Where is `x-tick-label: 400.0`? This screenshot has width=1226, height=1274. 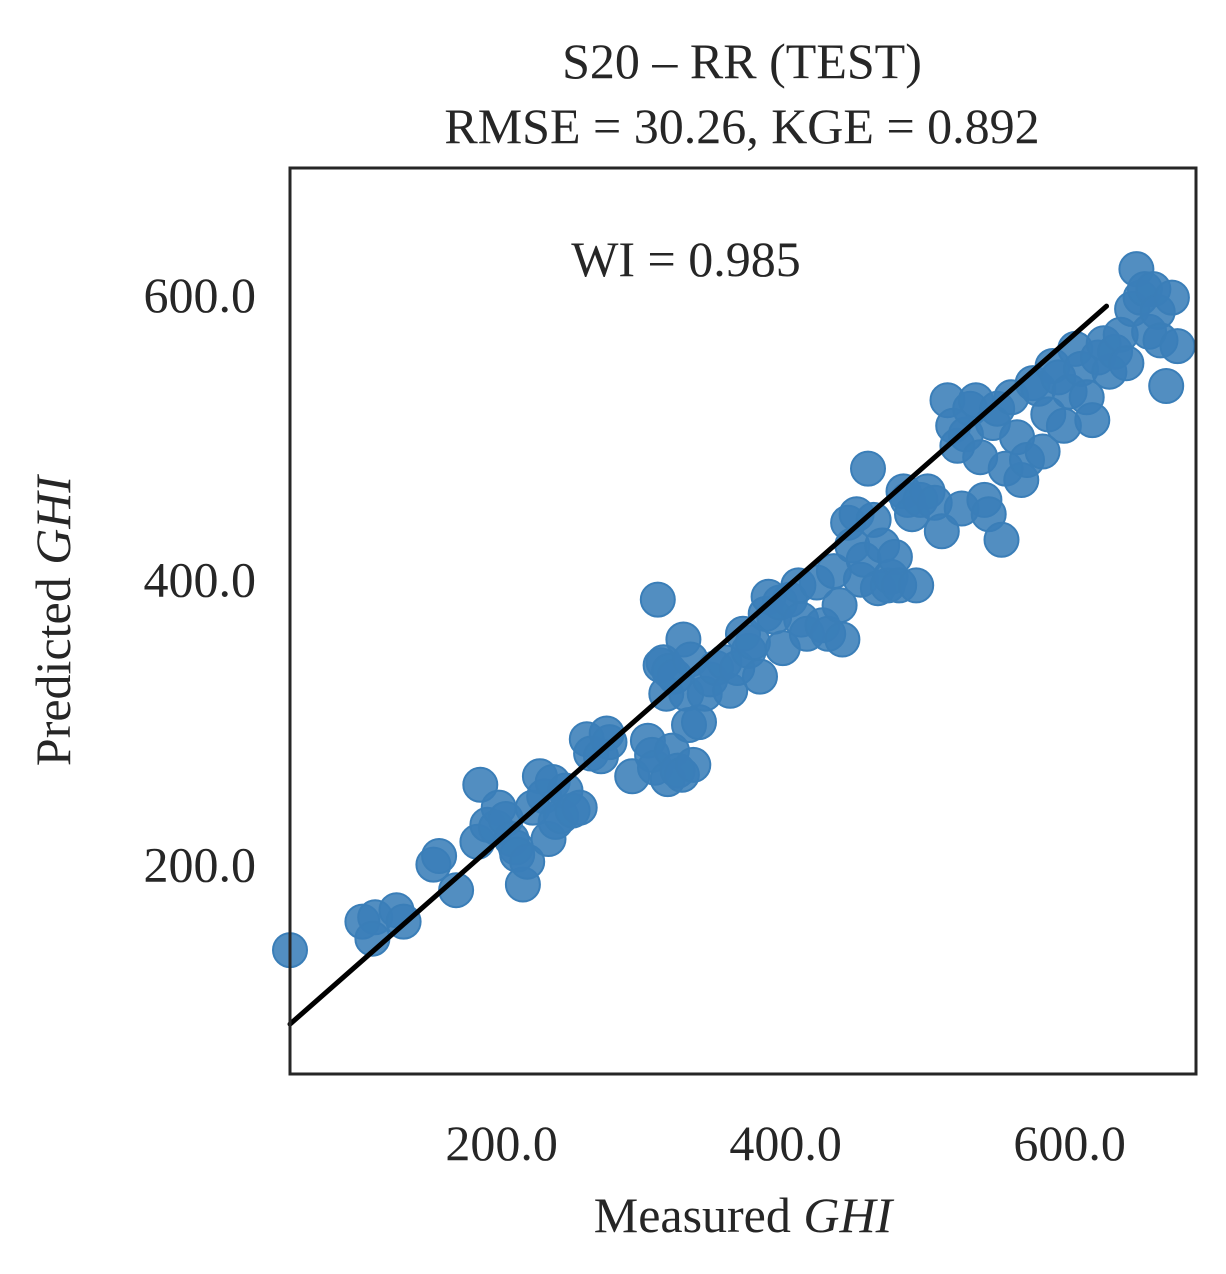 x-tick-label: 400.0 is located at coordinates (785, 1143).